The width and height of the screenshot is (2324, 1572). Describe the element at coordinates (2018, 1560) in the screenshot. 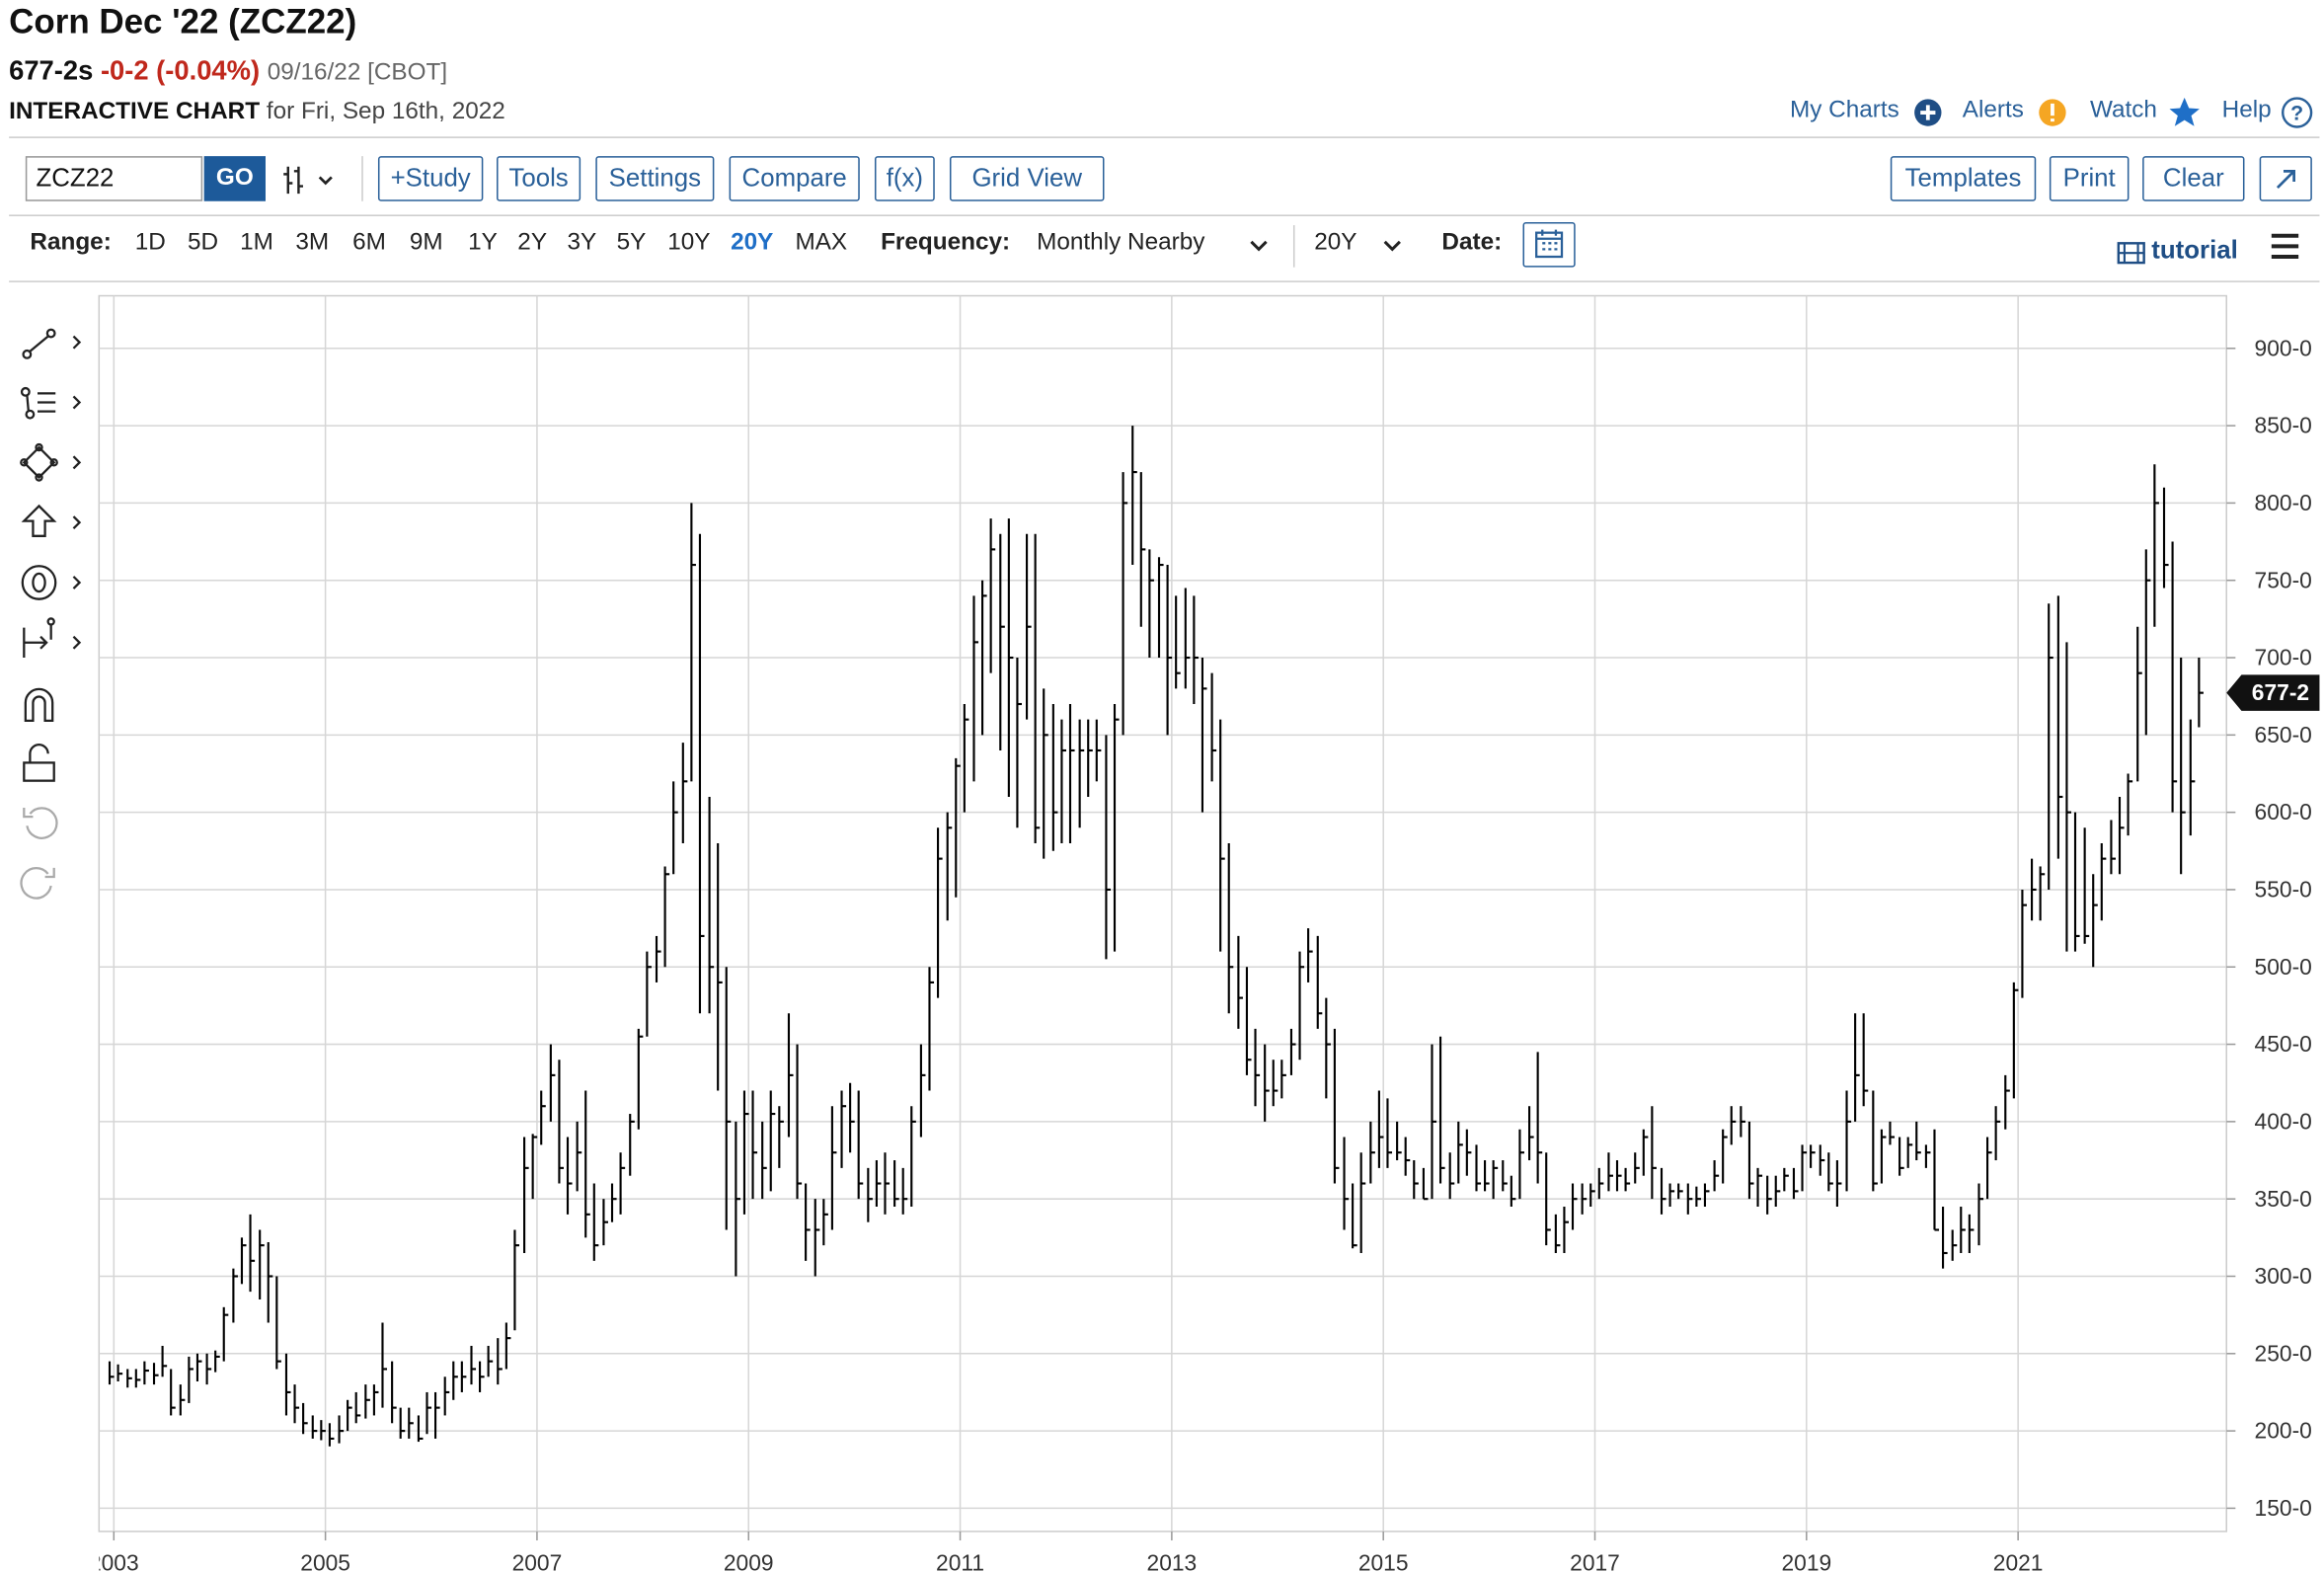

I see `x-tick-label: 2021` at that location.